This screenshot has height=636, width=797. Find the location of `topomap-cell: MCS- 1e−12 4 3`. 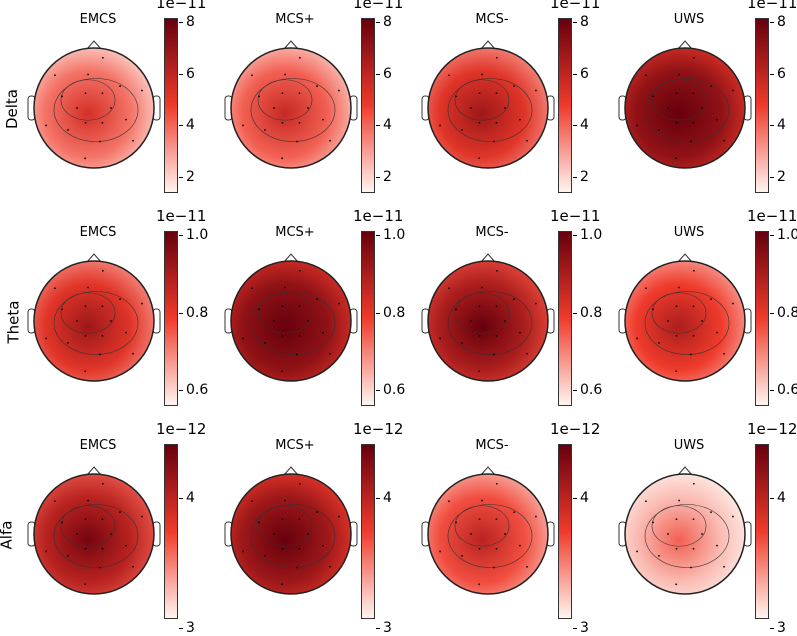

topomap-cell: MCS- 1e−12 4 3 is located at coordinates (509, 528).